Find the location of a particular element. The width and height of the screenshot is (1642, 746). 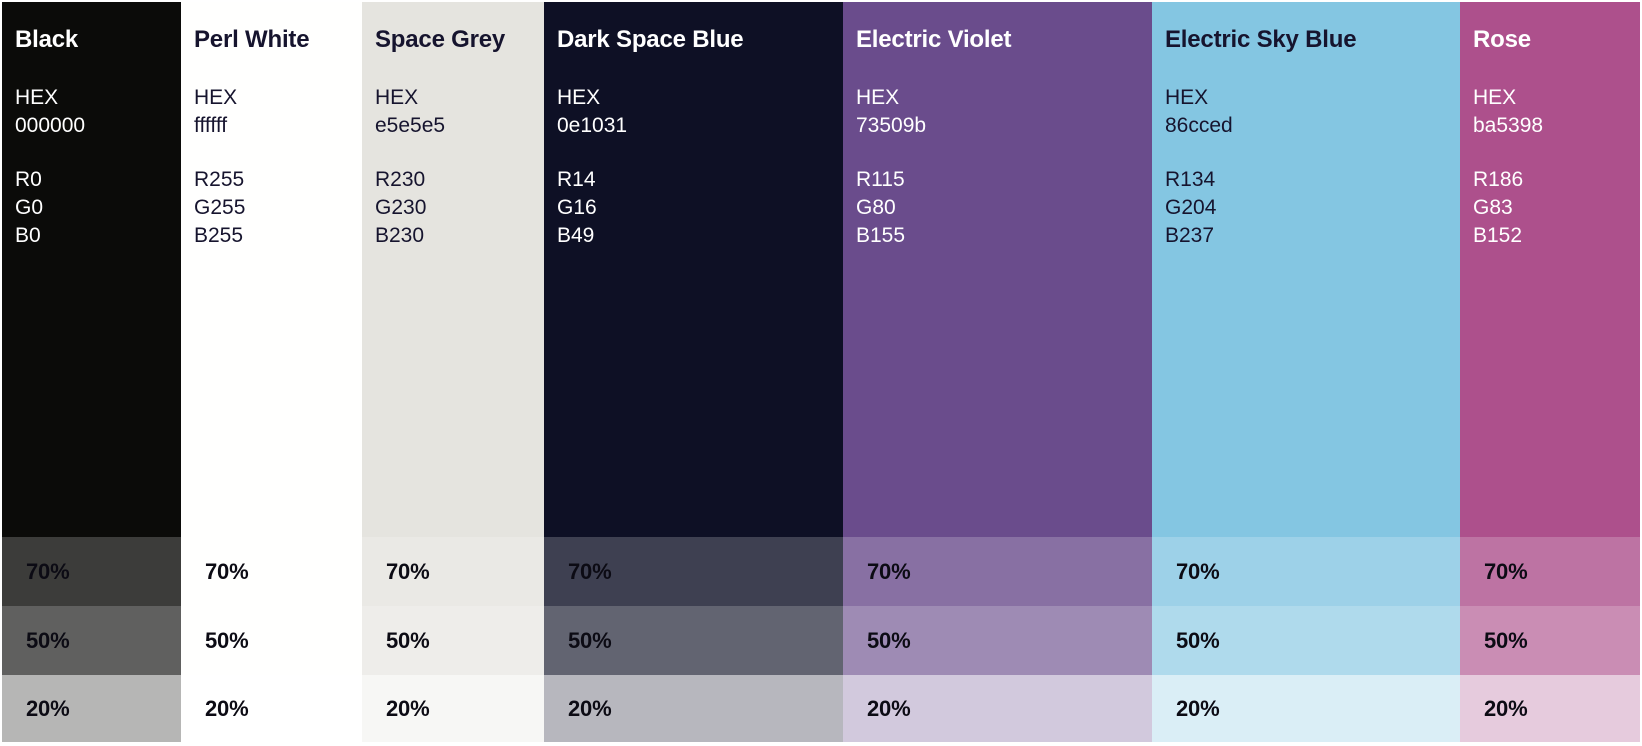

rgb-value-blue: B155 is located at coordinates (881, 235).